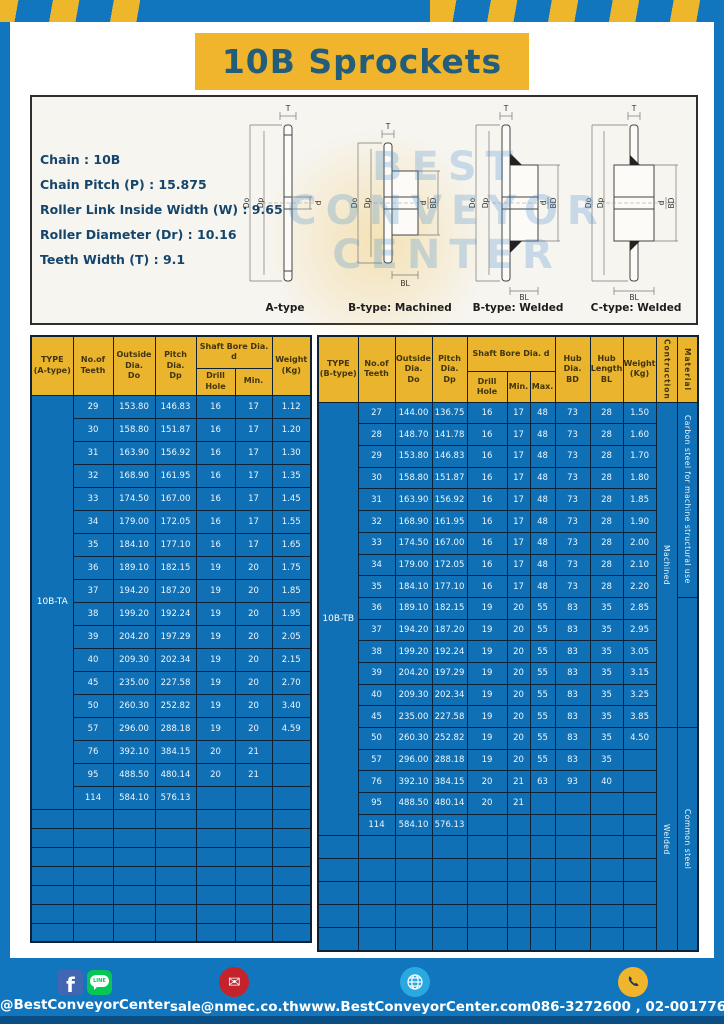 The width and height of the screenshot is (724, 1024). I want to click on table-row: 31 163.90 156.92 16 17 1.30, so click(171, 452).